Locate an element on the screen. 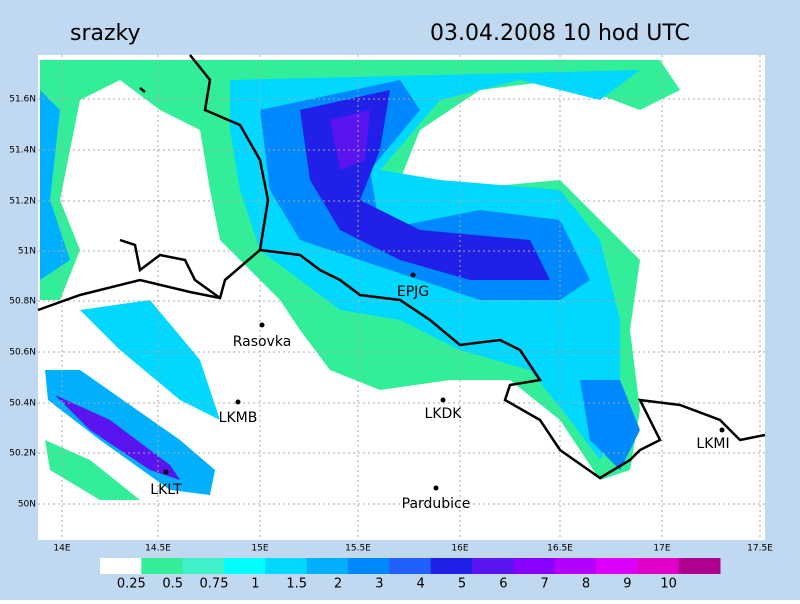  lat-label: 51N is located at coordinates (27, 252).